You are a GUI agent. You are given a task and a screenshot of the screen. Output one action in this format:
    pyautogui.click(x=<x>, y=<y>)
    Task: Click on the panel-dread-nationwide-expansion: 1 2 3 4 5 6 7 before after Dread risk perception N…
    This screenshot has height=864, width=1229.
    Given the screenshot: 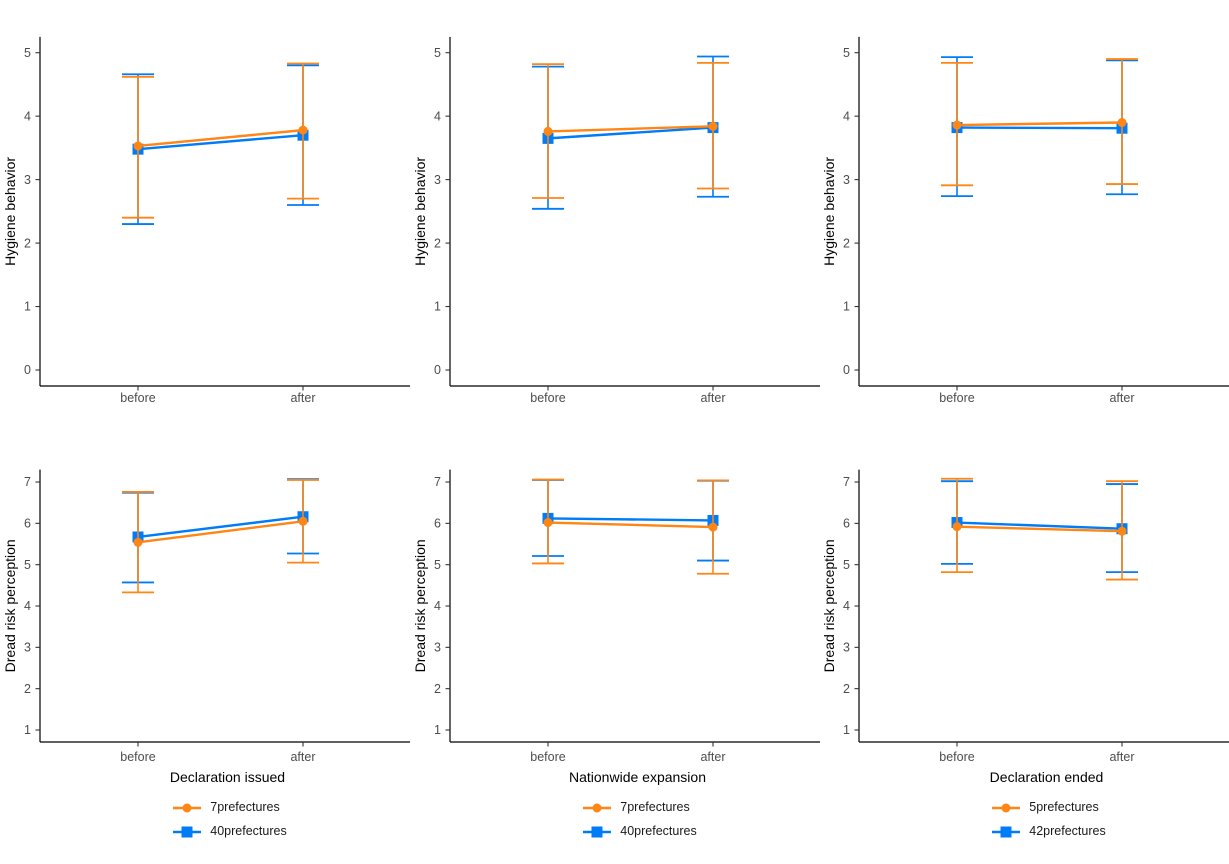 What is the action you would take?
    pyautogui.click(x=617, y=612)
    